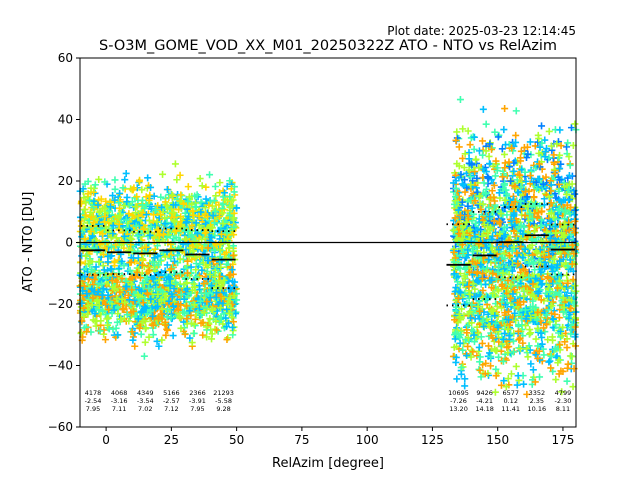 This screenshot has height=480, width=640. Describe the element at coordinates (537, 401) in the screenshot. I see `bin-mean-label: 2.35` at that location.